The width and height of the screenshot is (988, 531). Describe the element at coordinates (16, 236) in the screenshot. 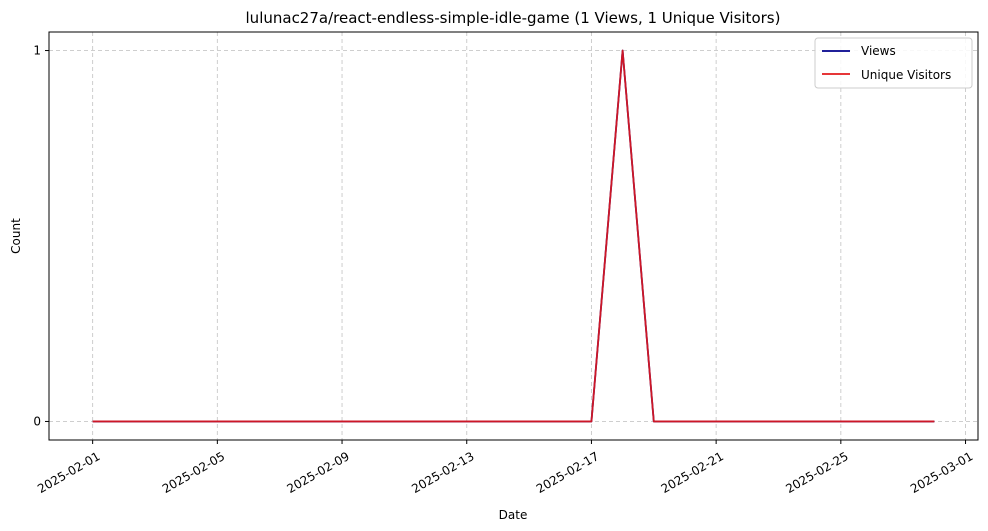

I see `y-axis-title: Count` at that location.